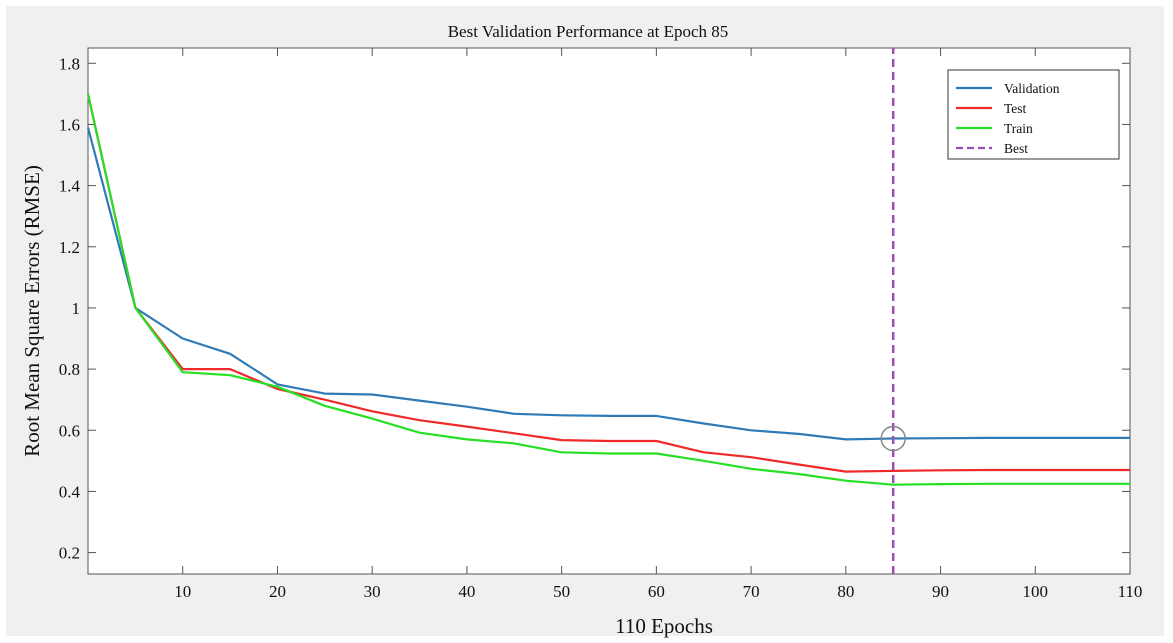 Image resolution: width=1173 pixels, height=643 pixels. What do you see at coordinates (466, 591) in the screenshot?
I see `x-tick-label: 40` at bounding box center [466, 591].